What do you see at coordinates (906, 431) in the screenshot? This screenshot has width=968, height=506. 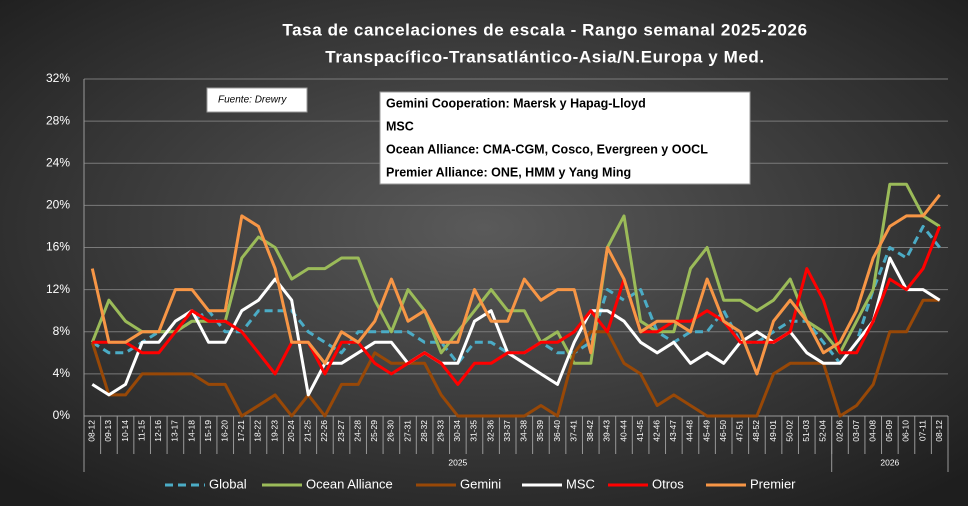 I see `x-tick-label: 06-10` at bounding box center [906, 431].